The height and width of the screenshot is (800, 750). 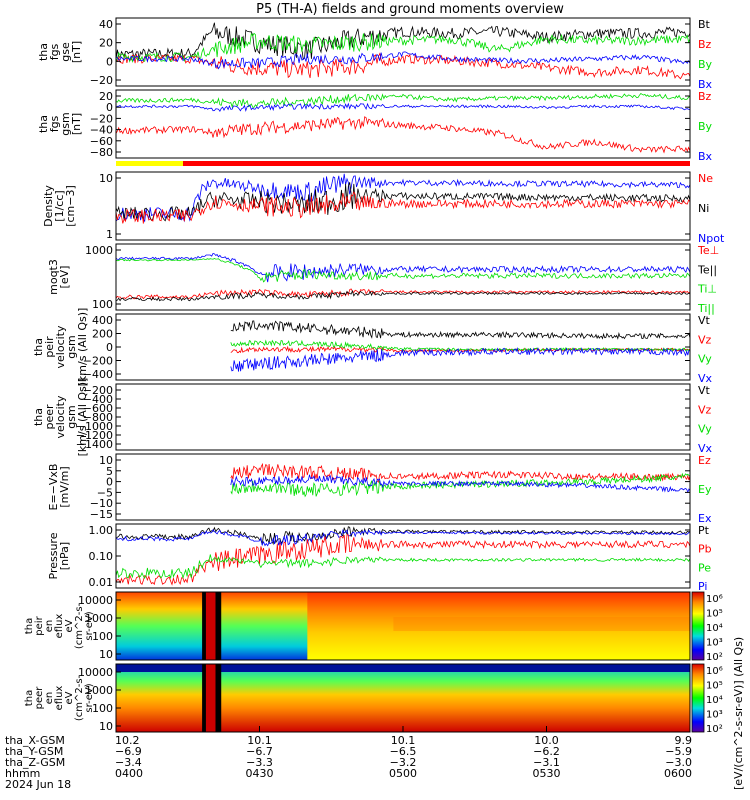 I want to click on y-tick-label: 400, so click(x=102, y=320).